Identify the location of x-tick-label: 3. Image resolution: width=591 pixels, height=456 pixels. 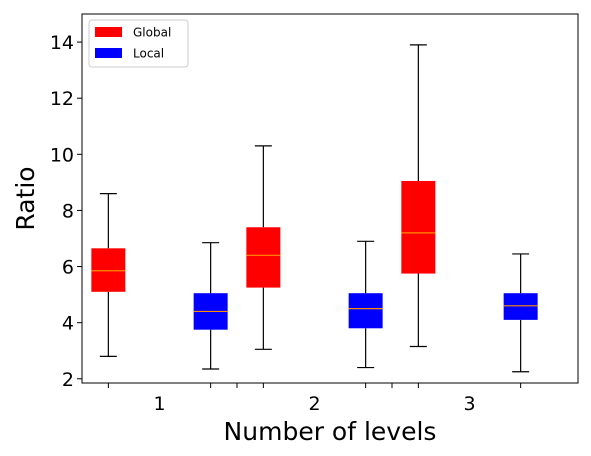
(469, 404).